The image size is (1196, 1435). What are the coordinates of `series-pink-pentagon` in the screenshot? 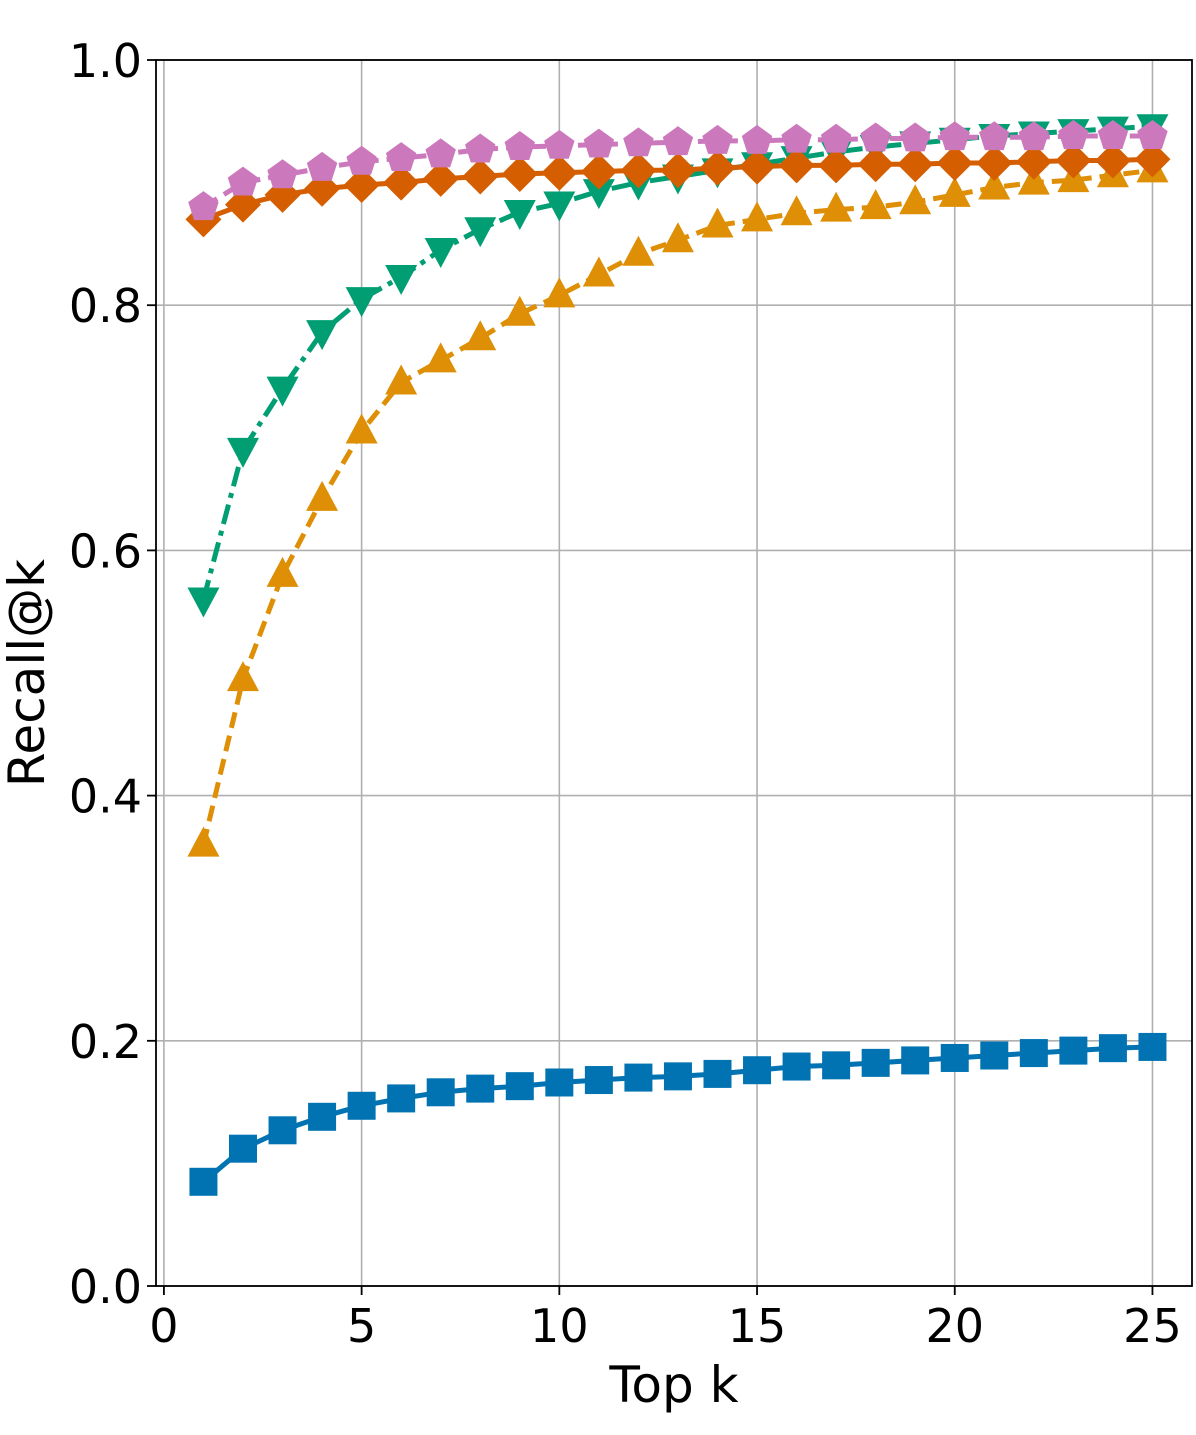 It's located at (678, 170).